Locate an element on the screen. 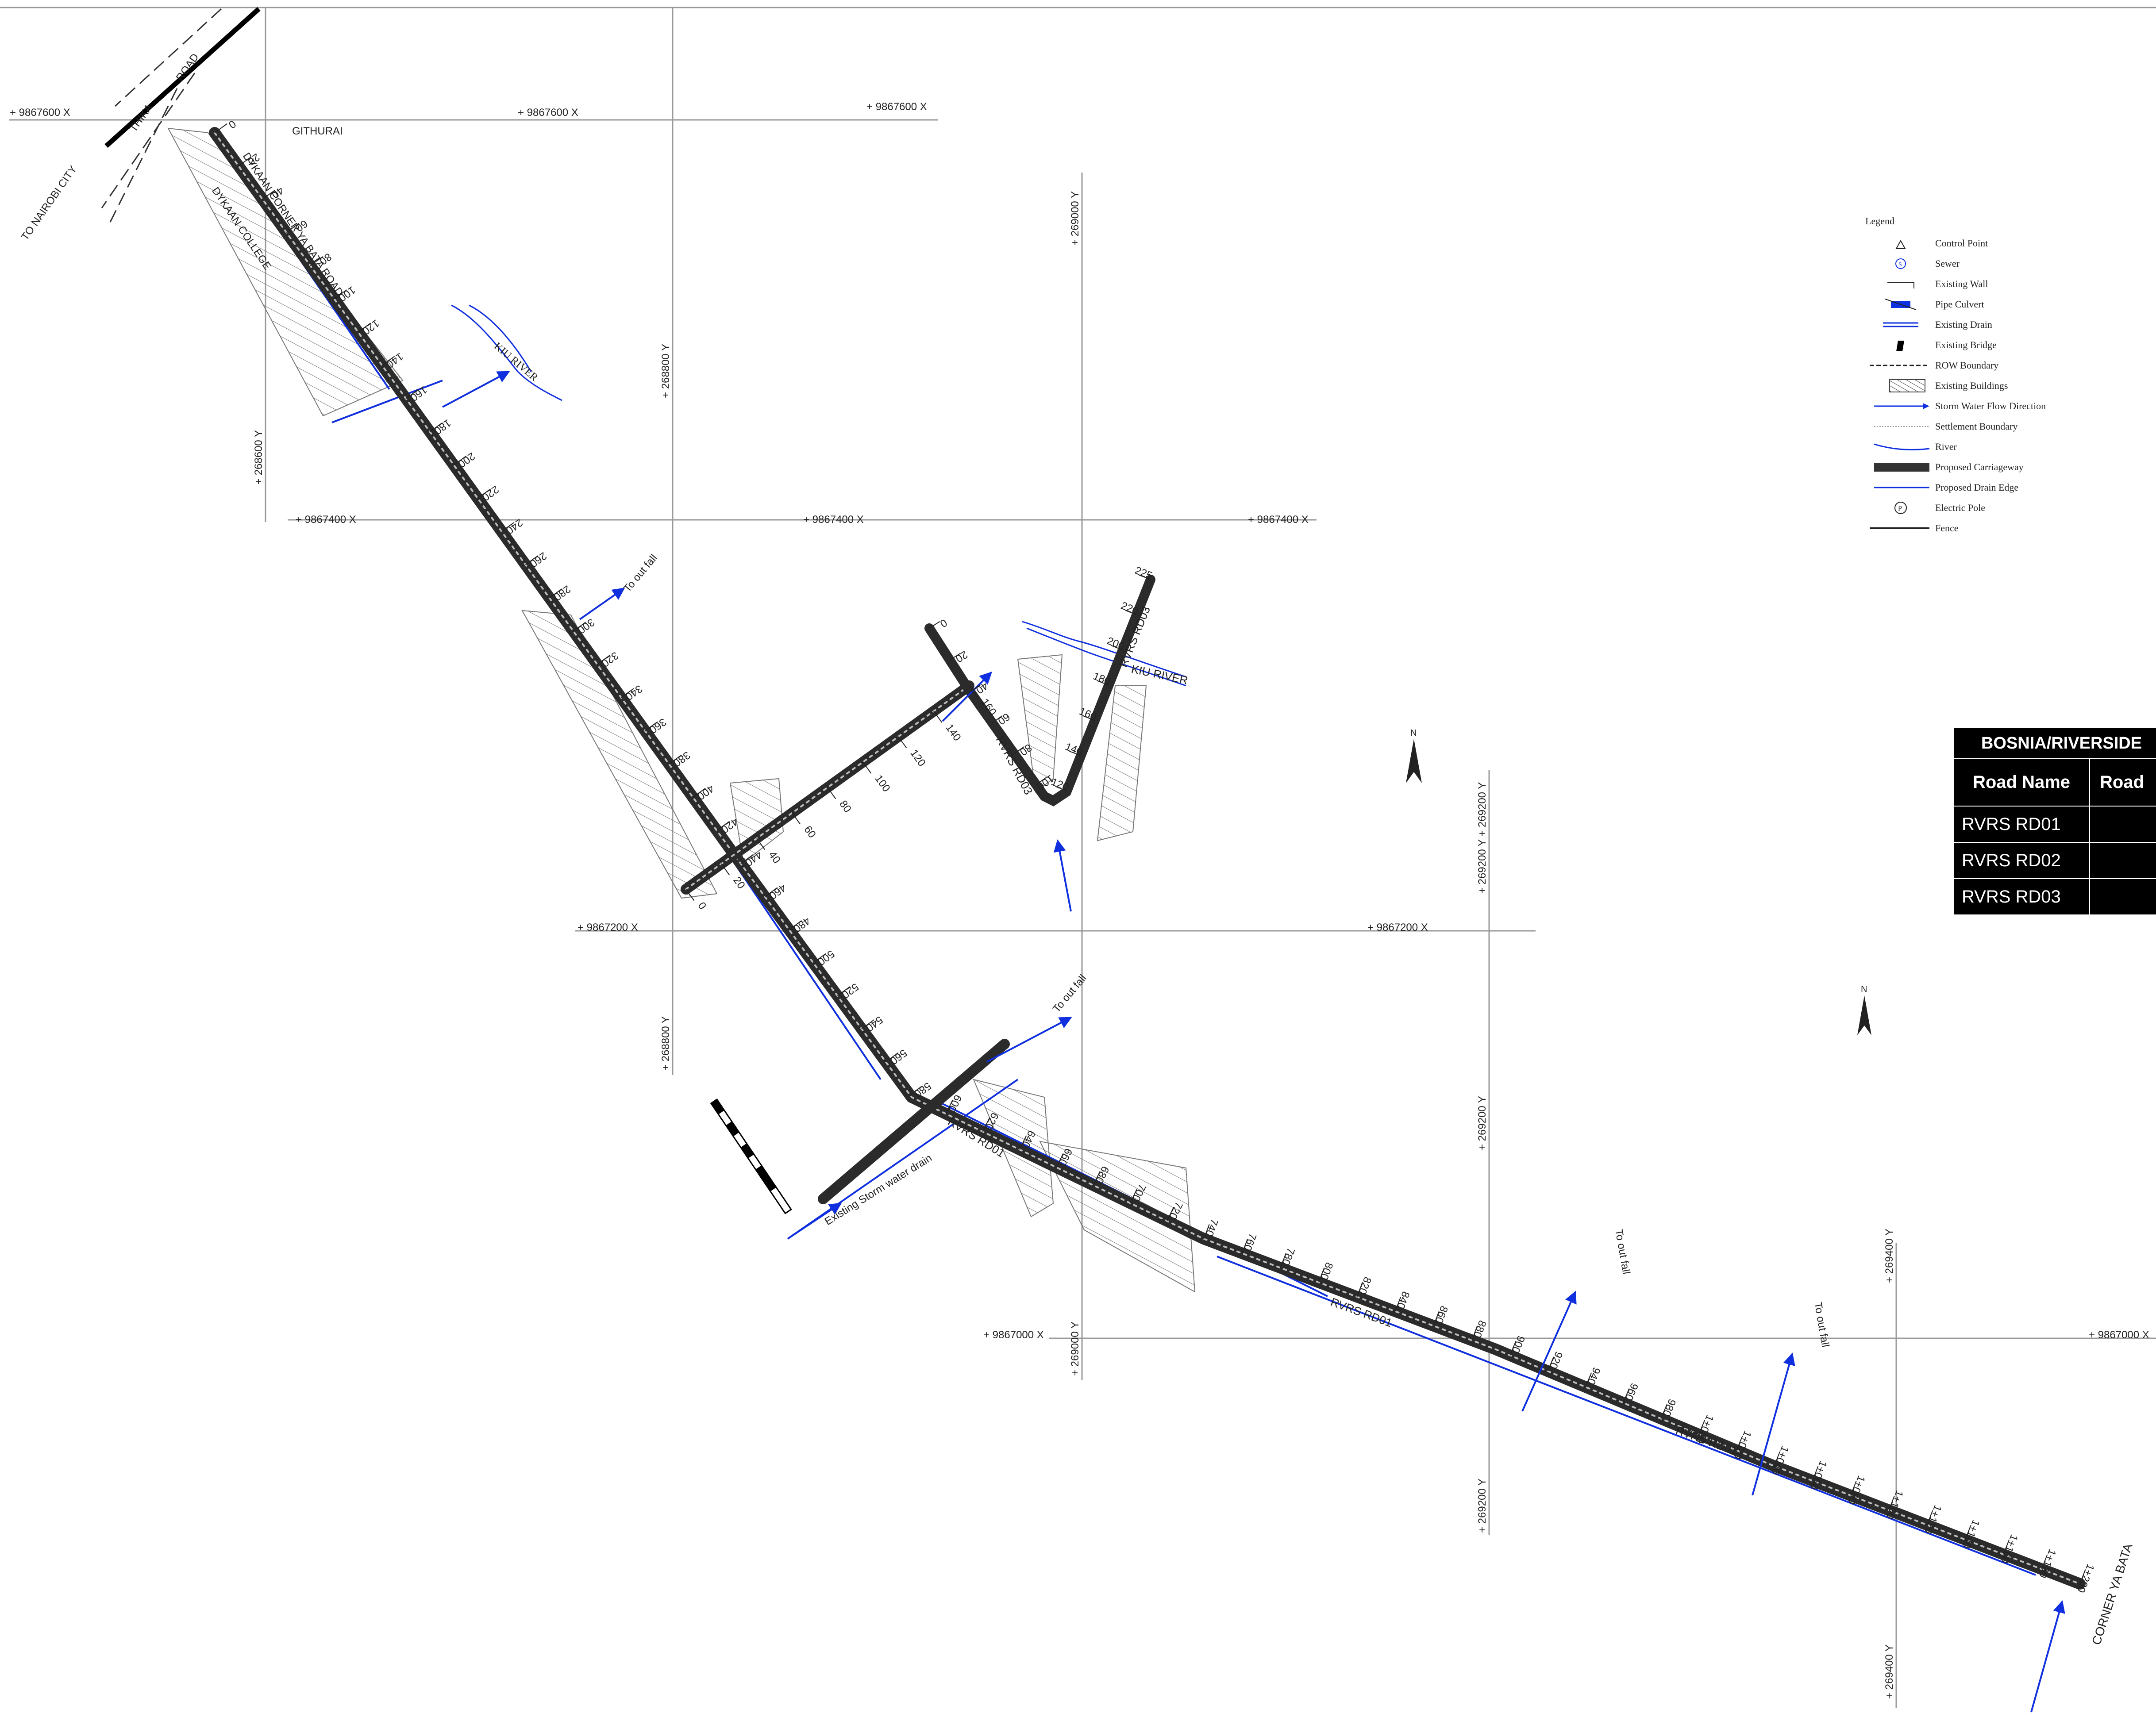 The image size is (2156, 1717). legend-item: Fence is located at coordinates (1980, 528).